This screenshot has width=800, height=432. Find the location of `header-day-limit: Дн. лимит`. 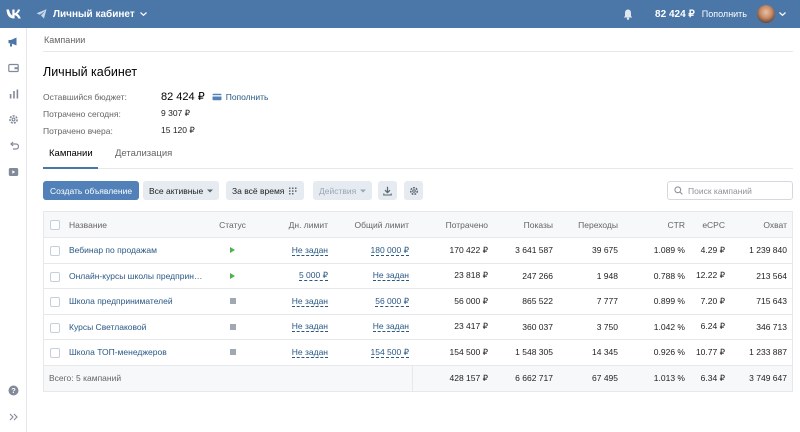

header-day-limit: Дн. лимит is located at coordinates (308, 224).